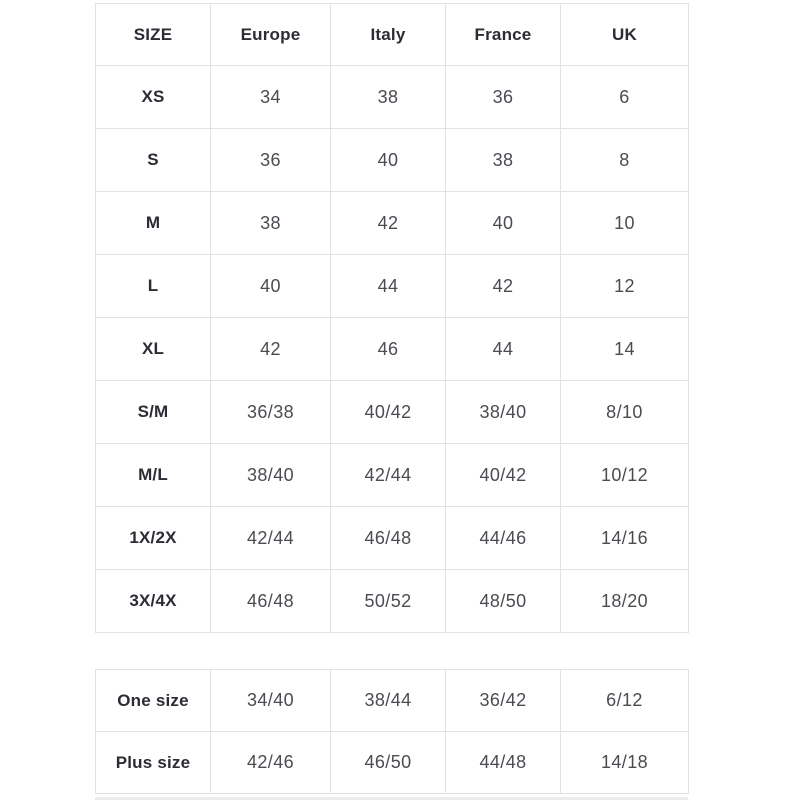  Describe the element at coordinates (388, 700) in the screenshot. I see `value-cell: 38/44` at that location.